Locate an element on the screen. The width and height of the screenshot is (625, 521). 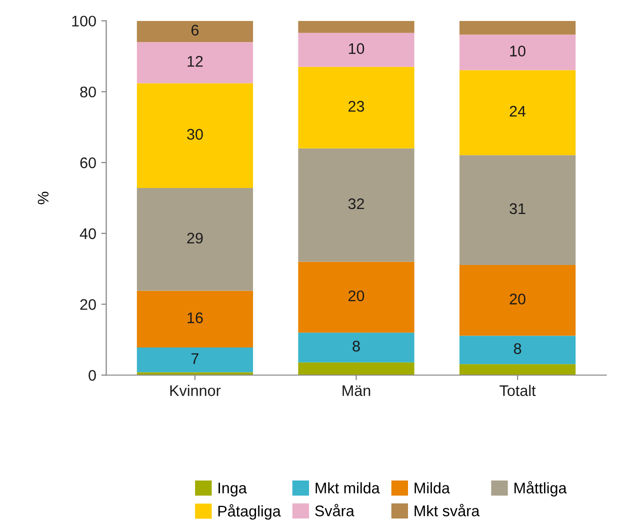
x-tick-label: Kvinnor is located at coordinates (195, 390).